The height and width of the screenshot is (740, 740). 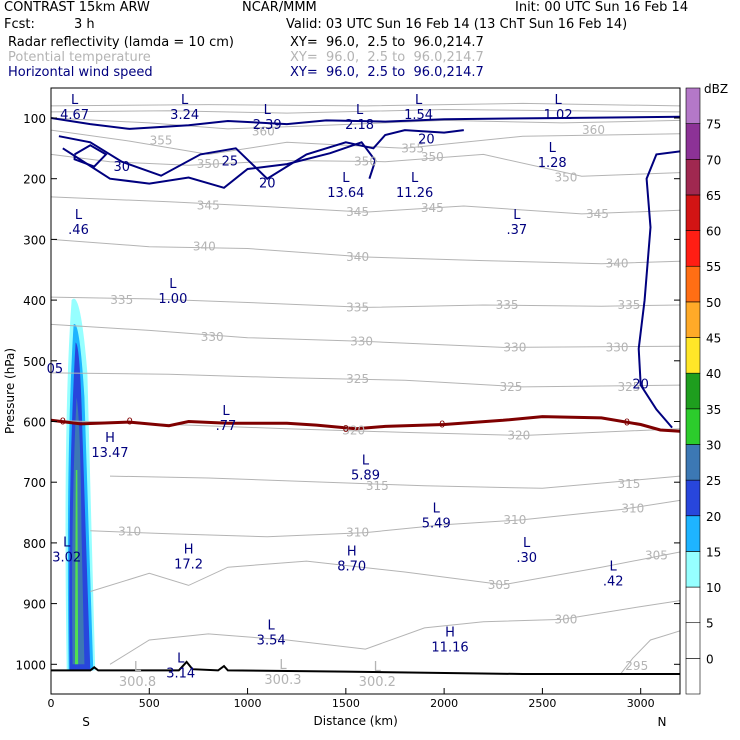 I want to click on freezing-level-line, so click(x=365, y=424).